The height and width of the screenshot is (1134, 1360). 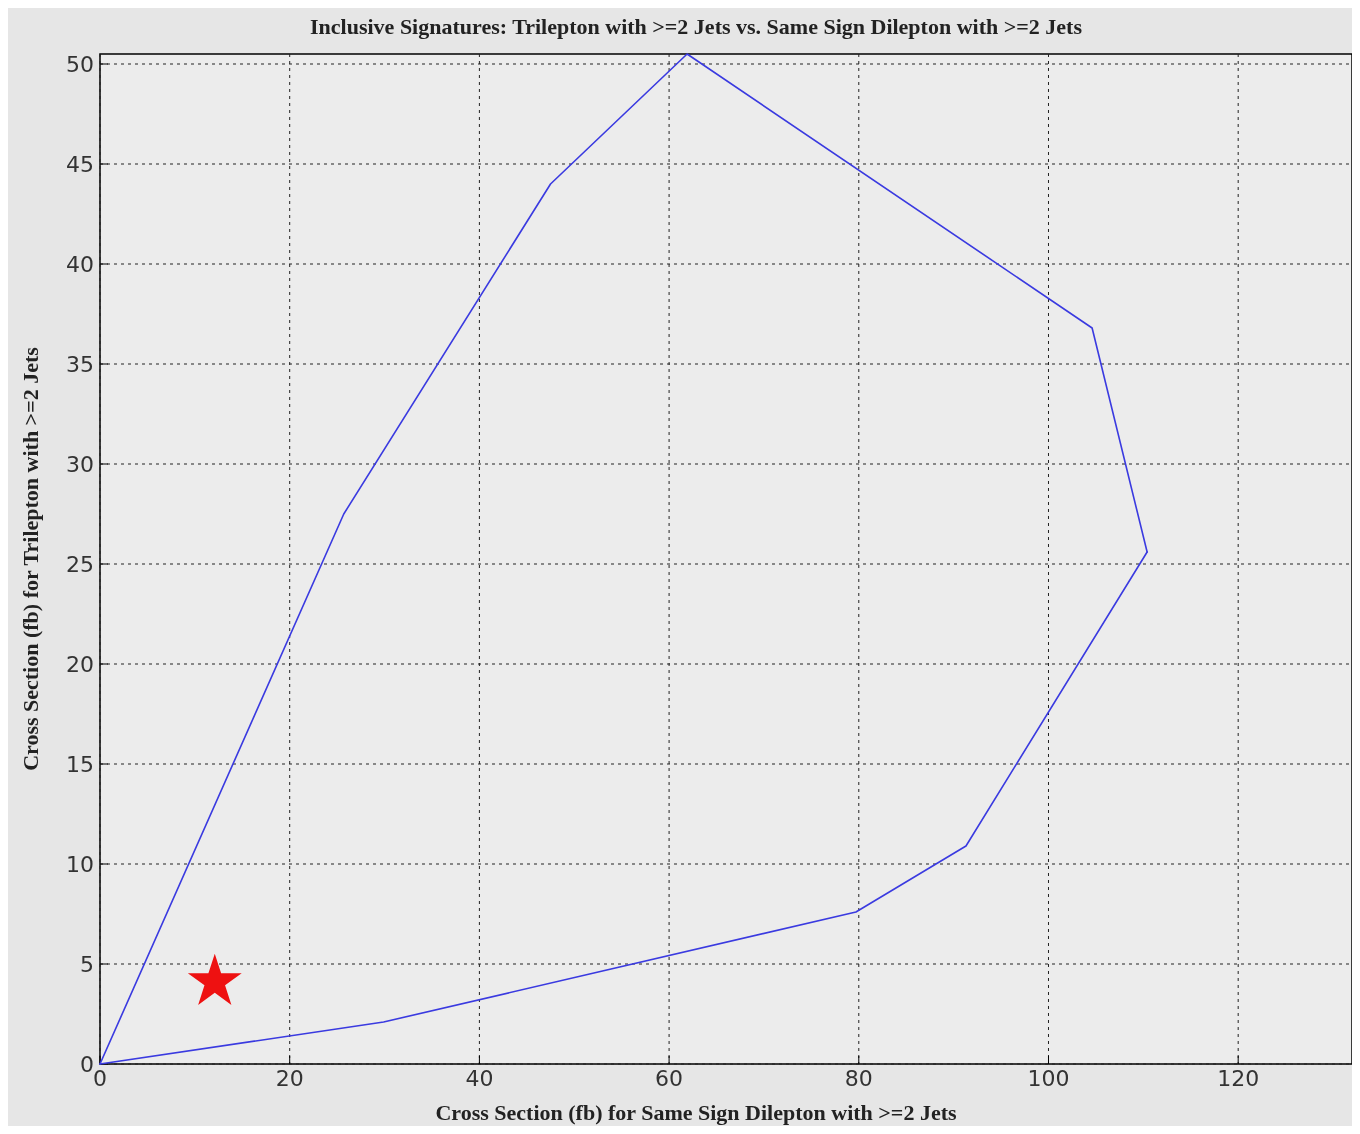 I want to click on y-tick-label: 15, so click(x=80, y=764).